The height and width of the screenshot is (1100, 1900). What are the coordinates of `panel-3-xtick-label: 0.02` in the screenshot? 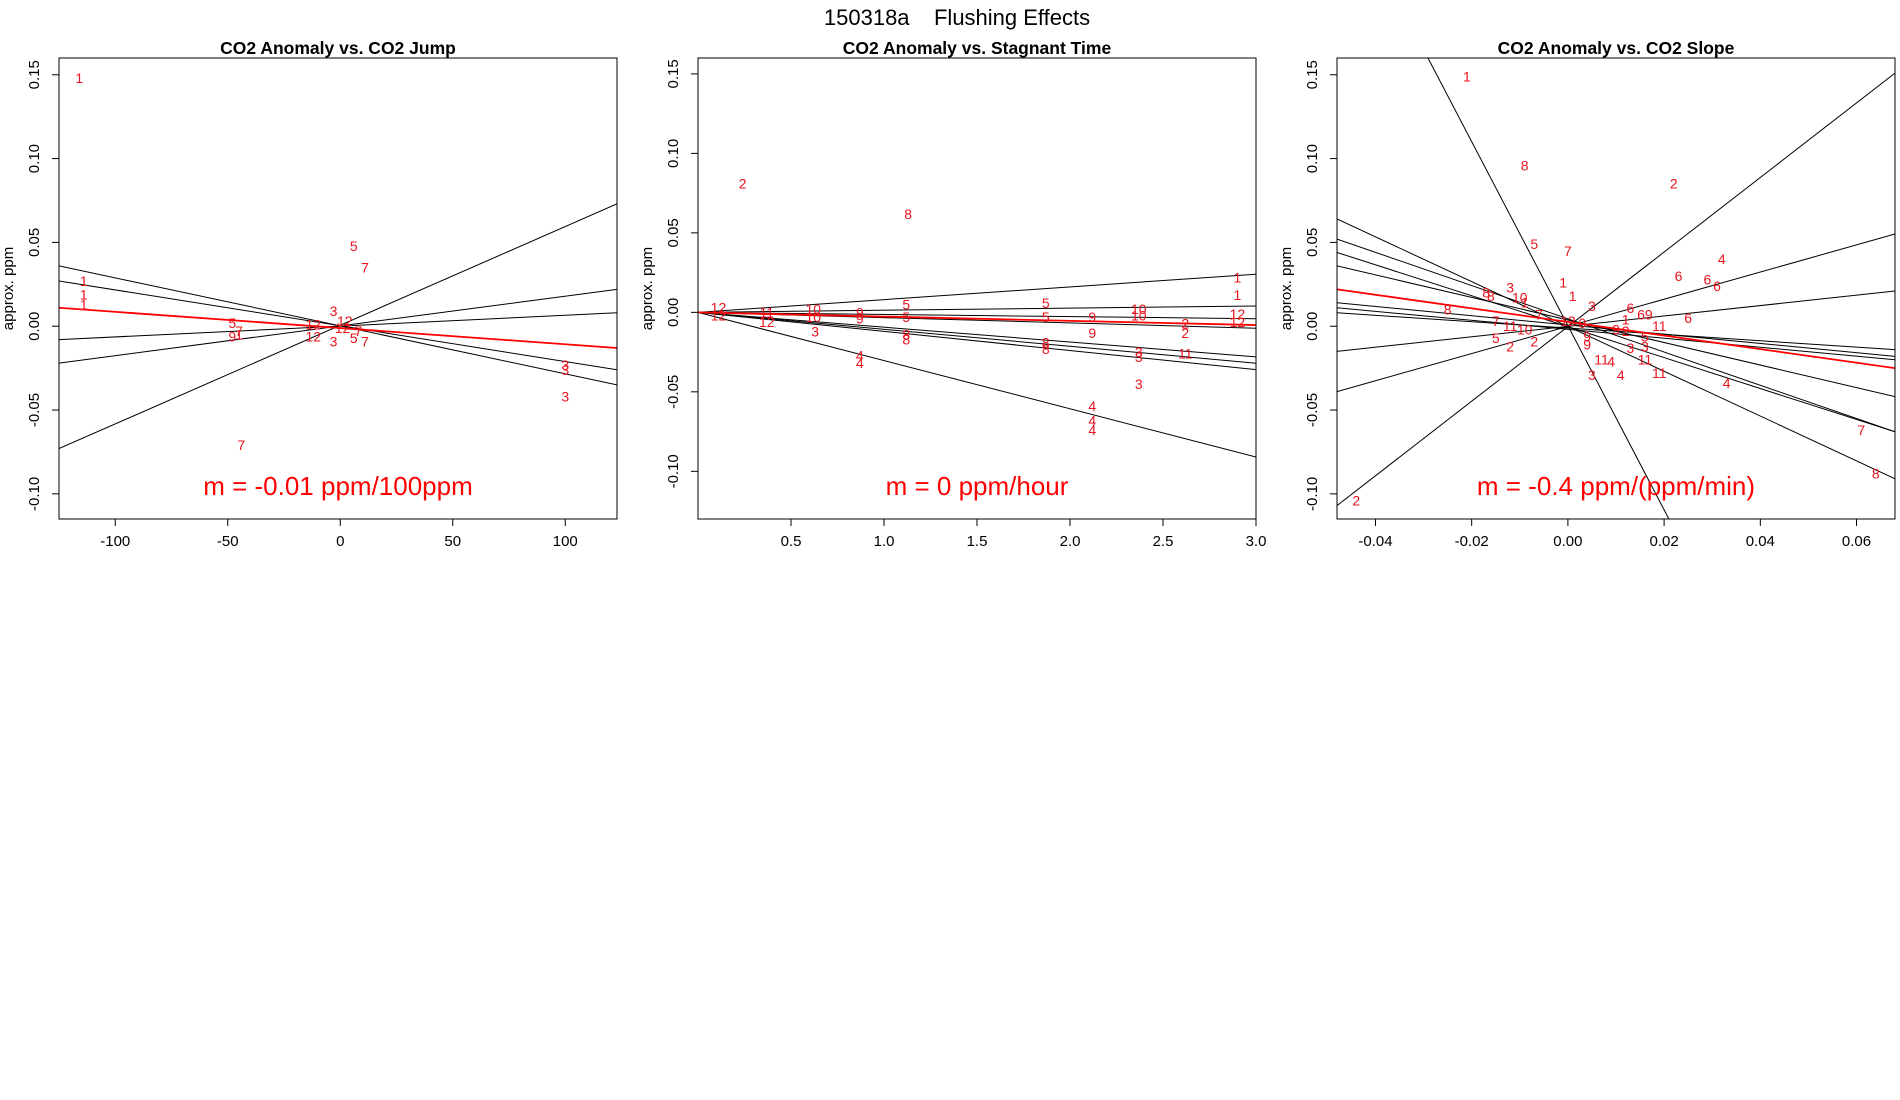 It's located at (1664, 541).